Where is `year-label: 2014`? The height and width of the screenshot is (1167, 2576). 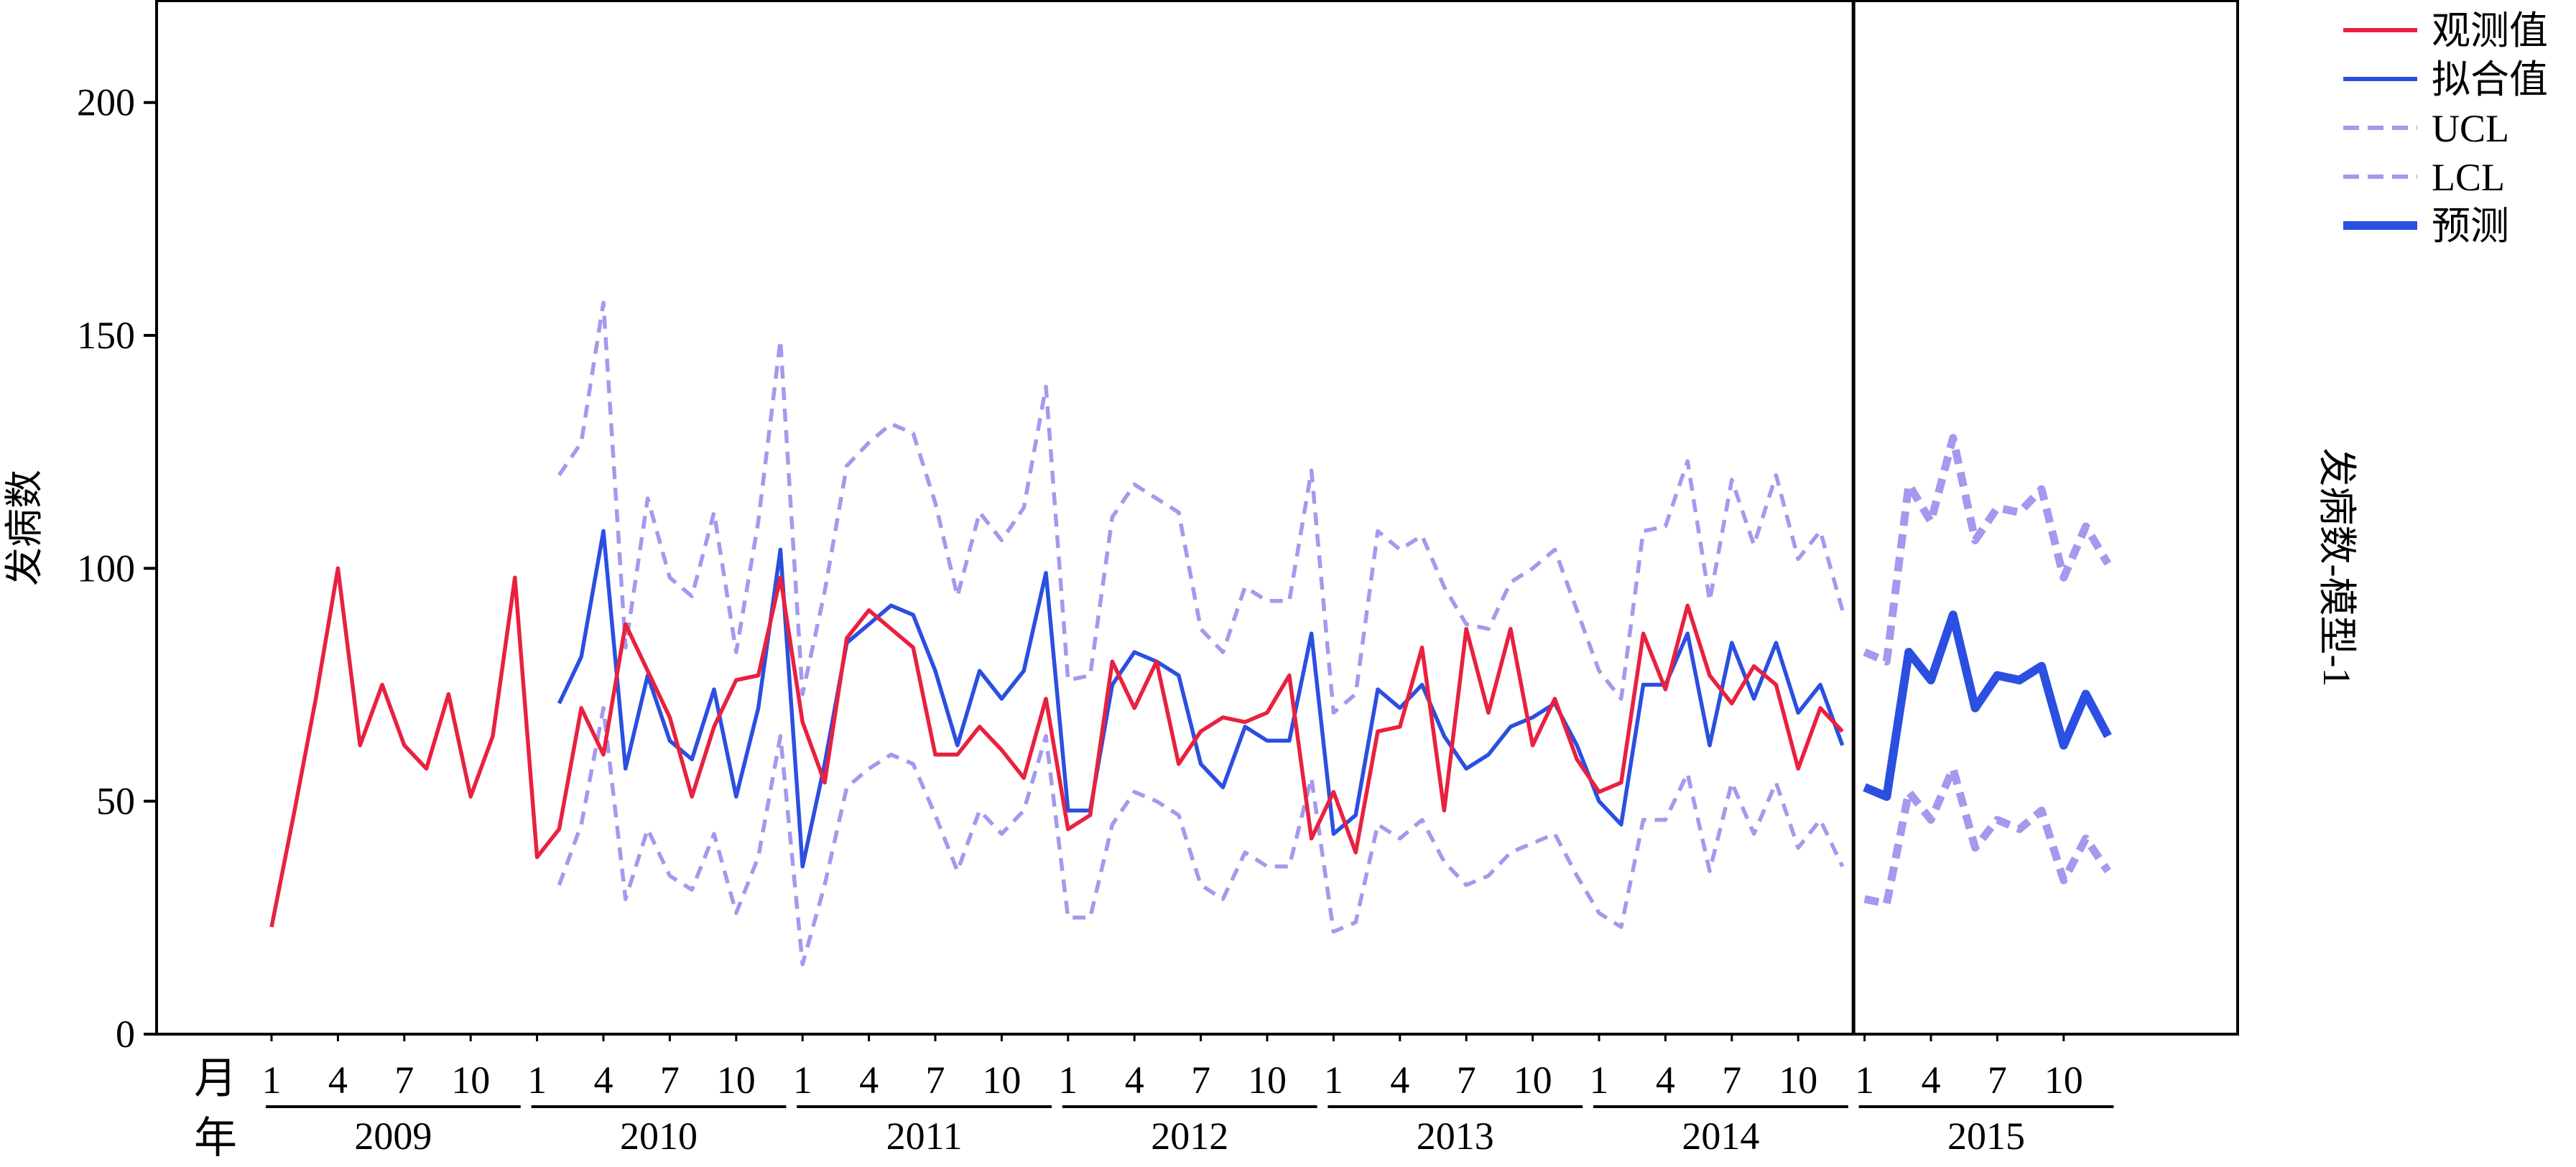
year-label: 2014 is located at coordinates (1720, 1136).